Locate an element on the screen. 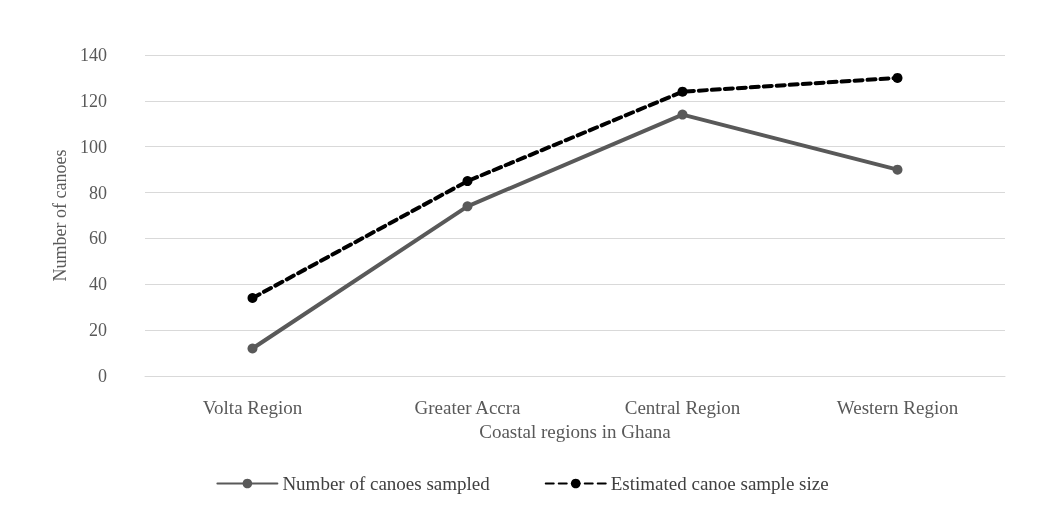 This screenshot has height=506, width=1045. y-tick-label: 80 is located at coordinates (98, 192).